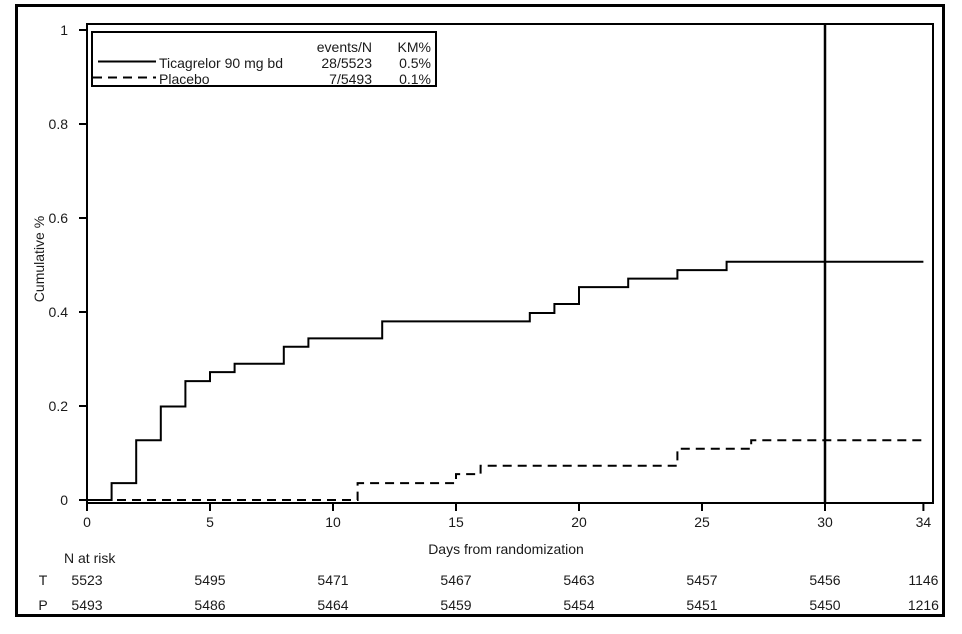 The height and width of the screenshot is (634, 962). What do you see at coordinates (210, 580) in the screenshot?
I see `risk-count: 5495` at bounding box center [210, 580].